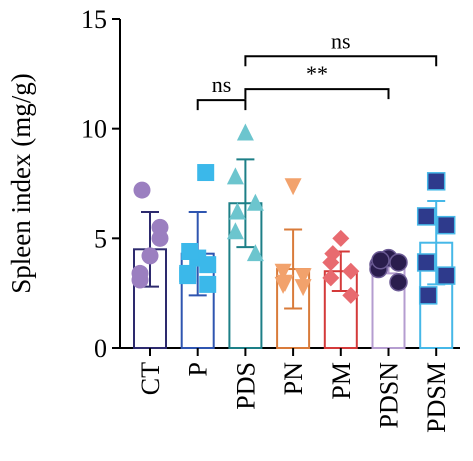 The height and width of the screenshot is (461, 473). I want to click on x-tick-label-pdsm: PDSM, so click(436, 397).